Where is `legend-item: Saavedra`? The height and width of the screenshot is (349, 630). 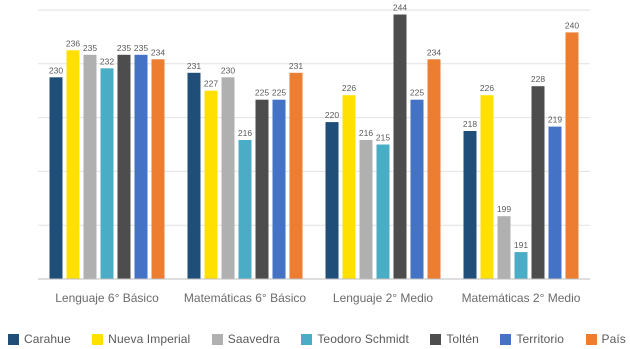 legend-item: Saavedra is located at coordinates (245, 339).